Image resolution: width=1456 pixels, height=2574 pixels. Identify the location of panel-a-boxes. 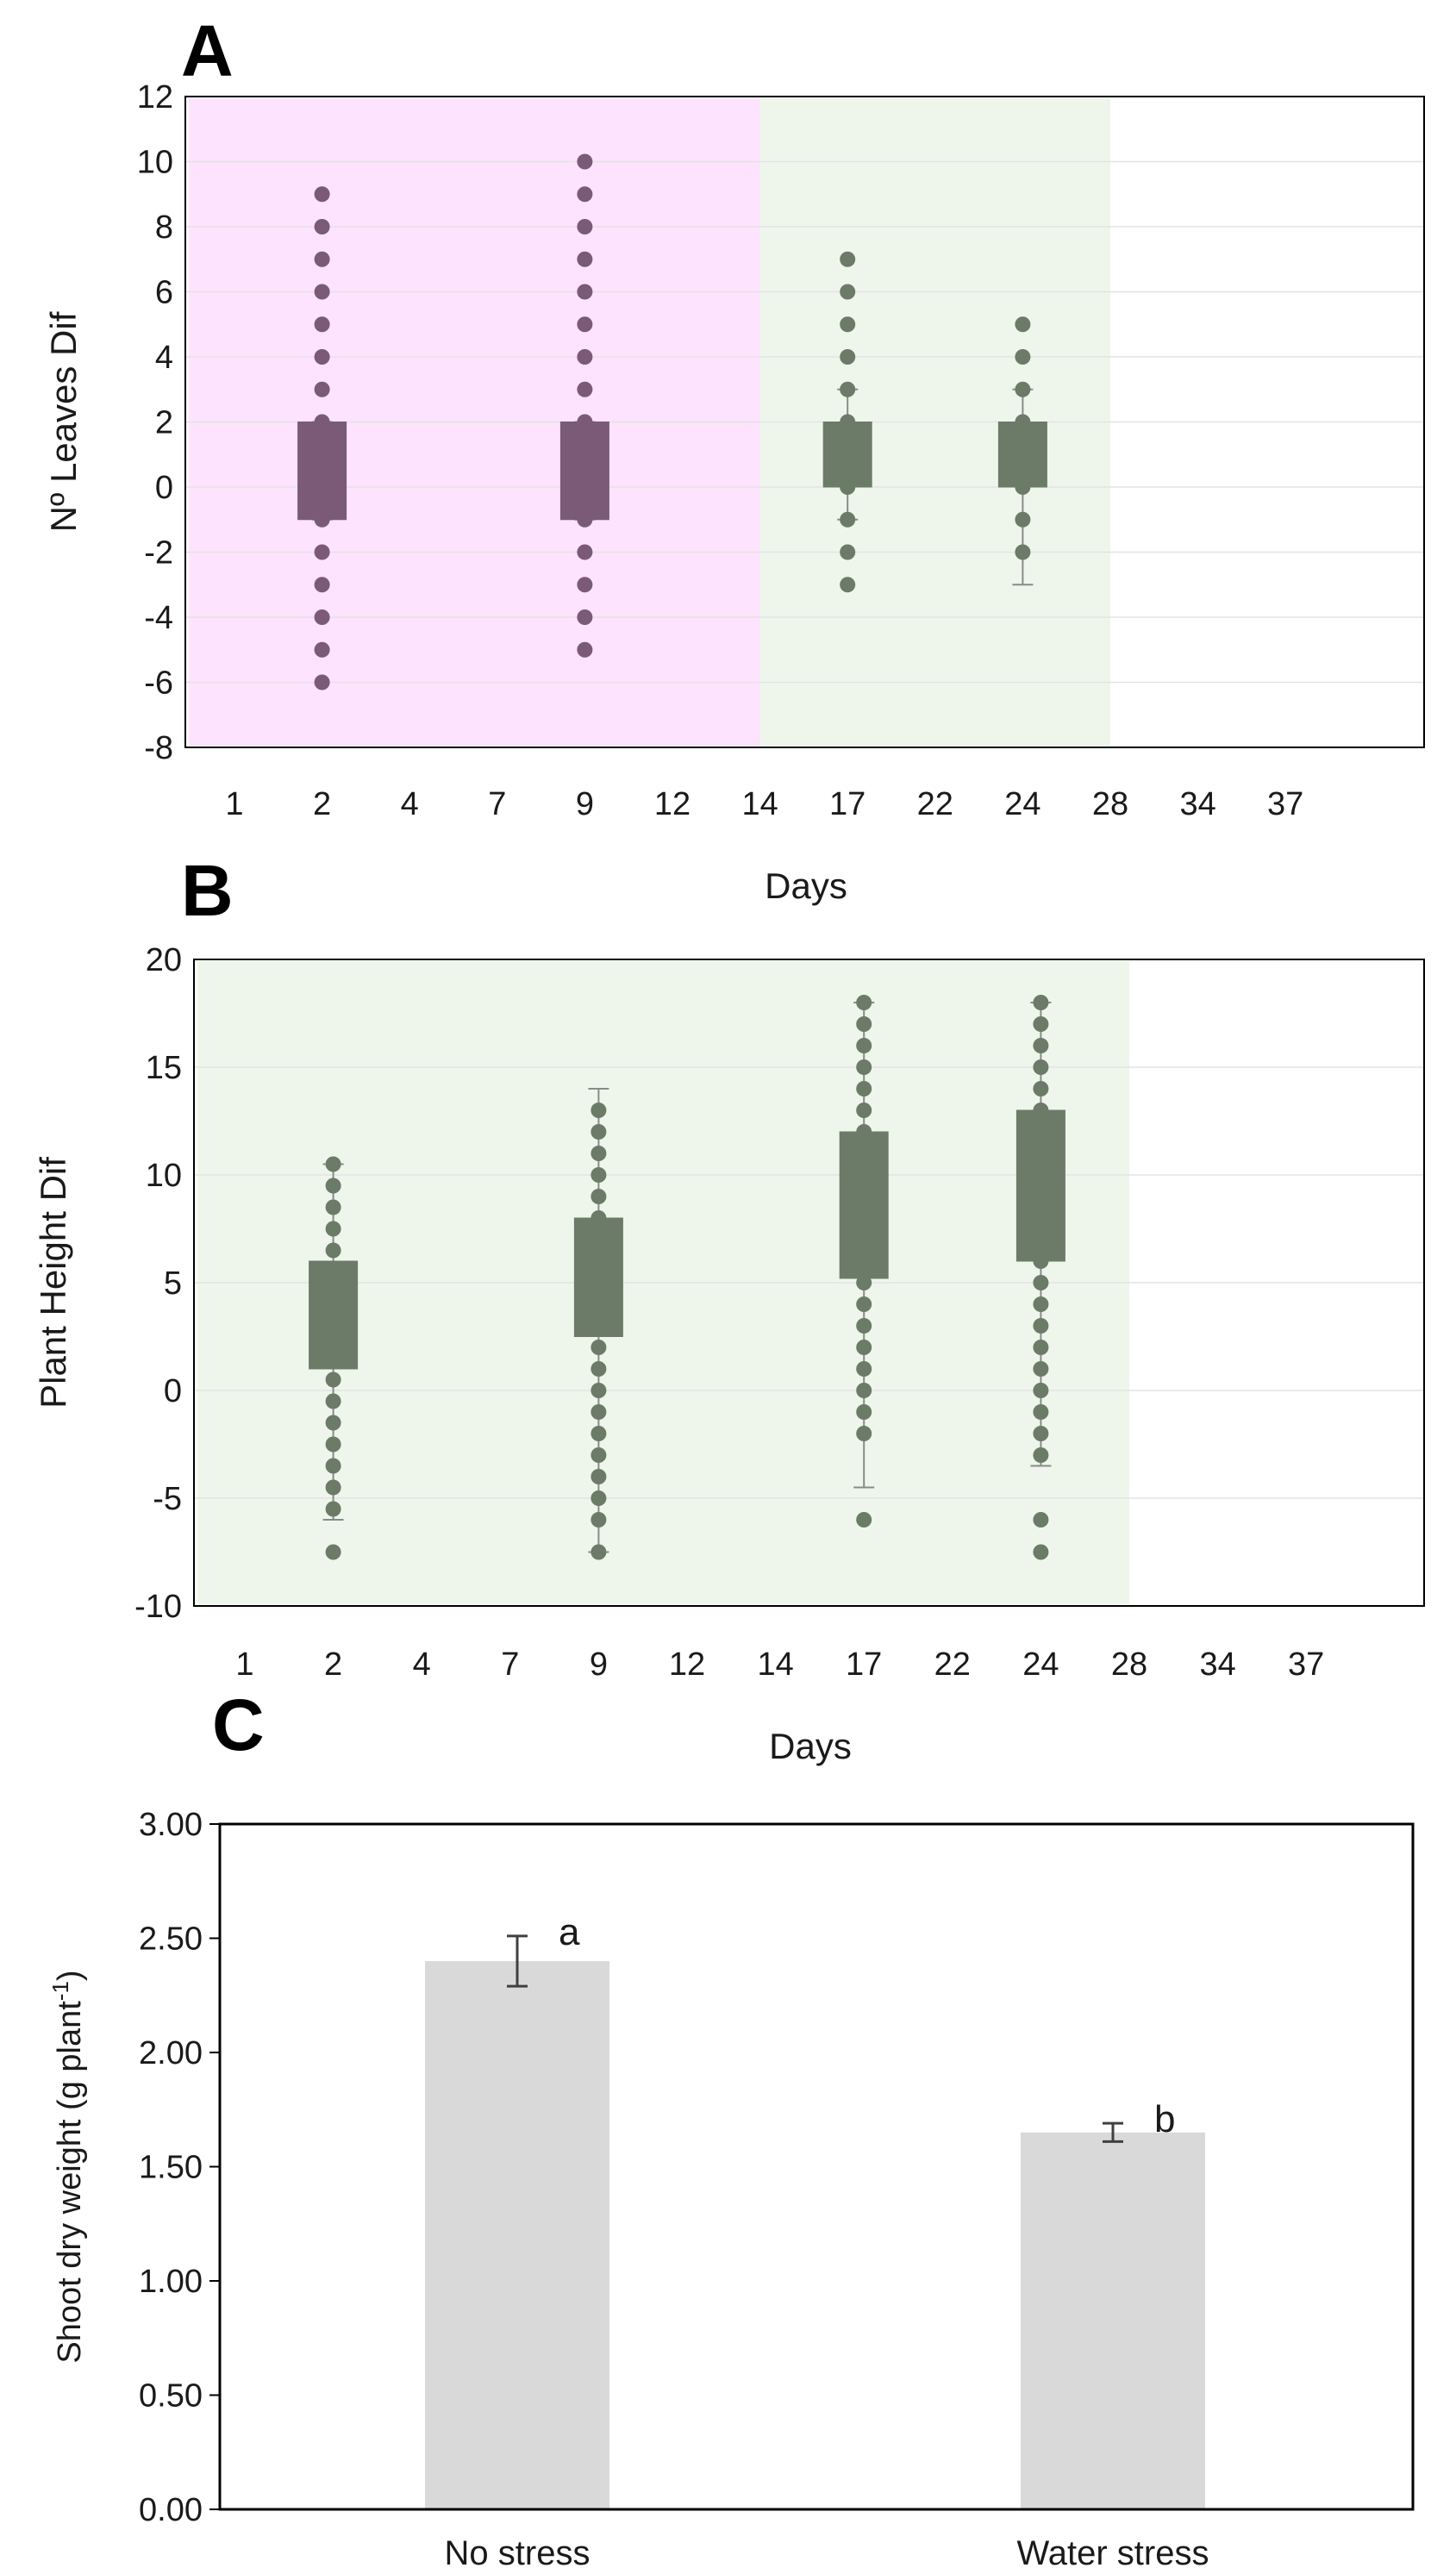
(672, 421).